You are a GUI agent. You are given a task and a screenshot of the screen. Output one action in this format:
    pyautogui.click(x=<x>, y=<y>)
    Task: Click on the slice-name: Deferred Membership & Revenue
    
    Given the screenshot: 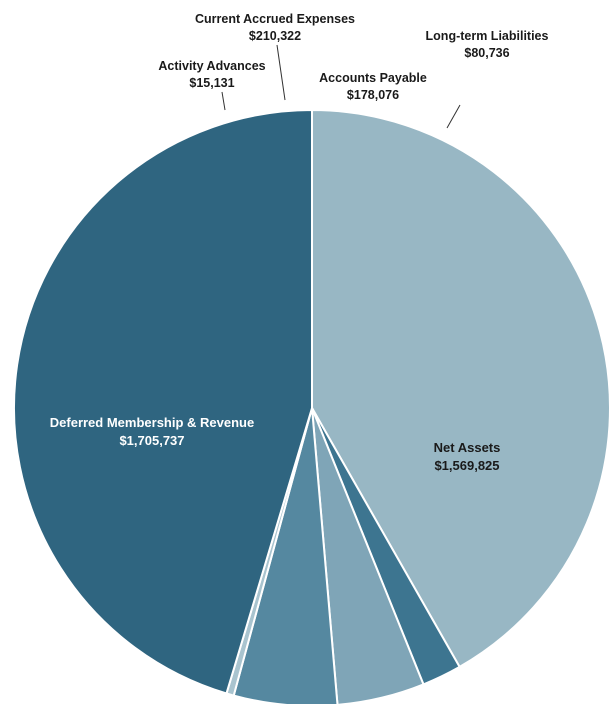 What is the action you would take?
    pyautogui.click(x=152, y=422)
    